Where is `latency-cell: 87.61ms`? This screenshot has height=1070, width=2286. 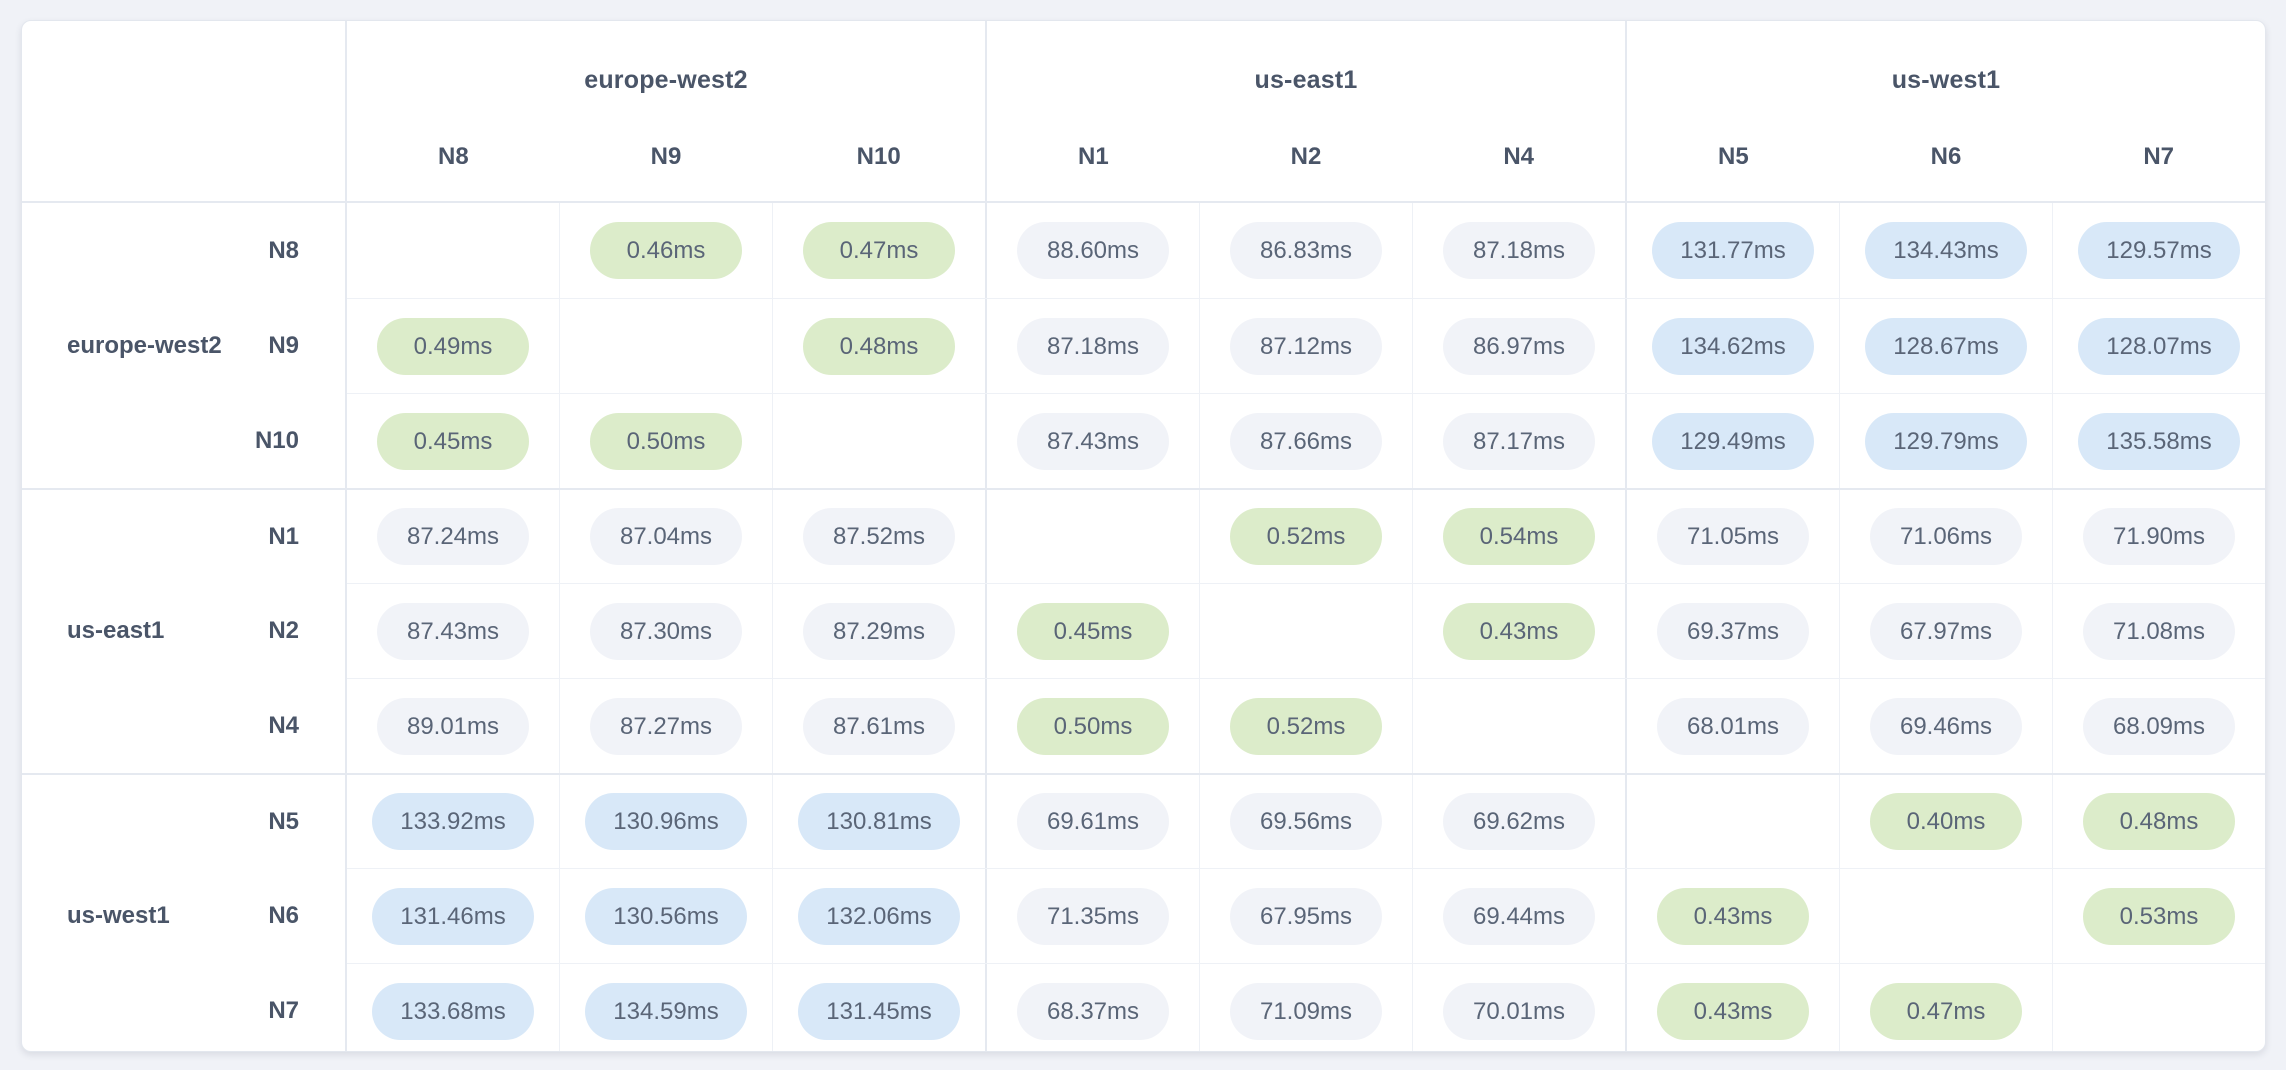 latency-cell: 87.61ms is located at coordinates (880, 726).